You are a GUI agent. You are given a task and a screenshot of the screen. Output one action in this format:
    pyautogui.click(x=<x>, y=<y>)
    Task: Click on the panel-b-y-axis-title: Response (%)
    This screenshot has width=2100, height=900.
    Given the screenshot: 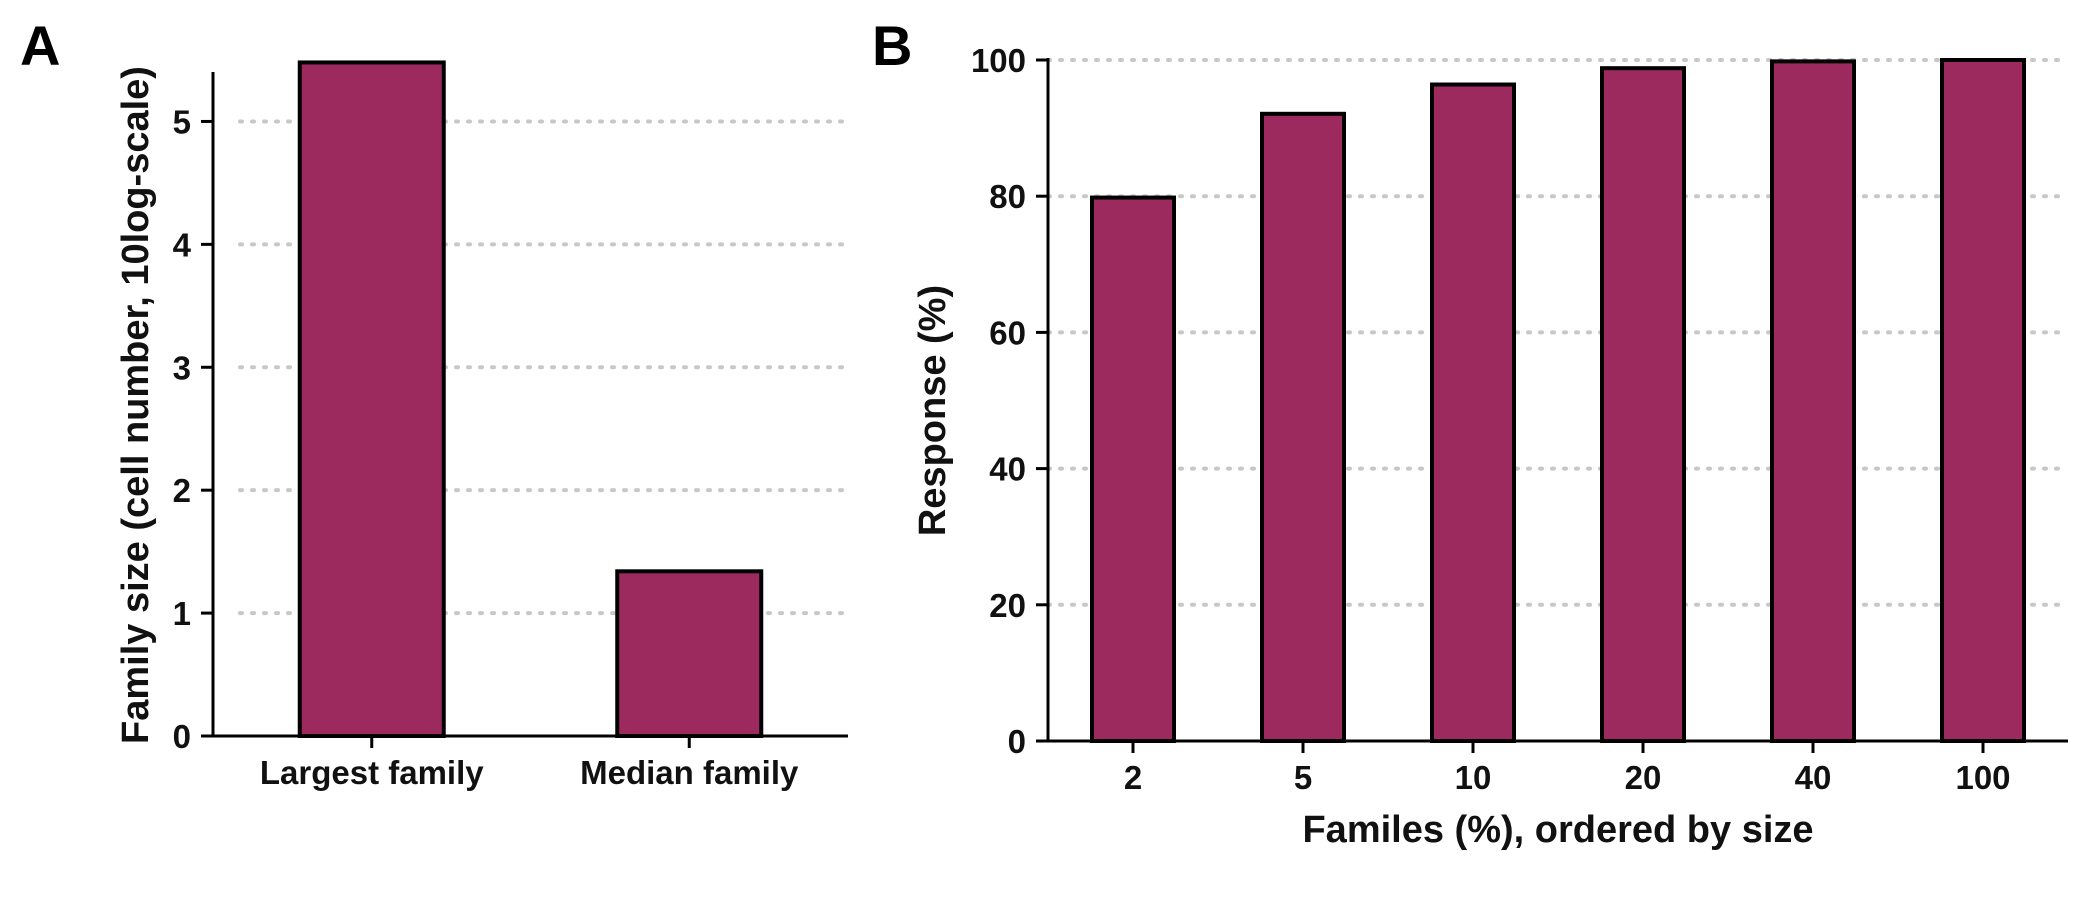 What is the action you would take?
    pyautogui.click(x=933, y=410)
    